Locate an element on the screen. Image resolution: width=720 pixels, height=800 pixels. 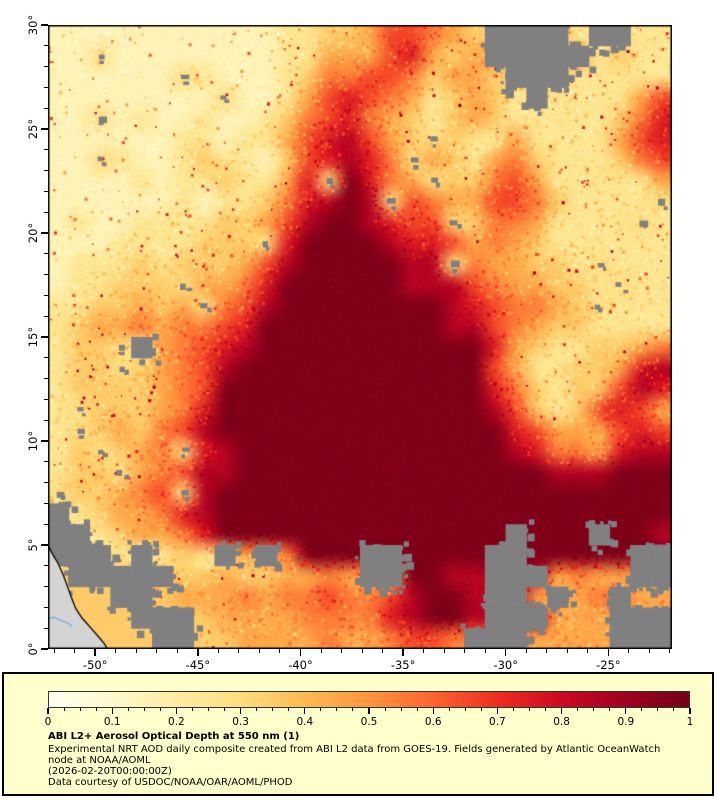
colorbar-tick-label: 1 is located at coordinates (690, 722).